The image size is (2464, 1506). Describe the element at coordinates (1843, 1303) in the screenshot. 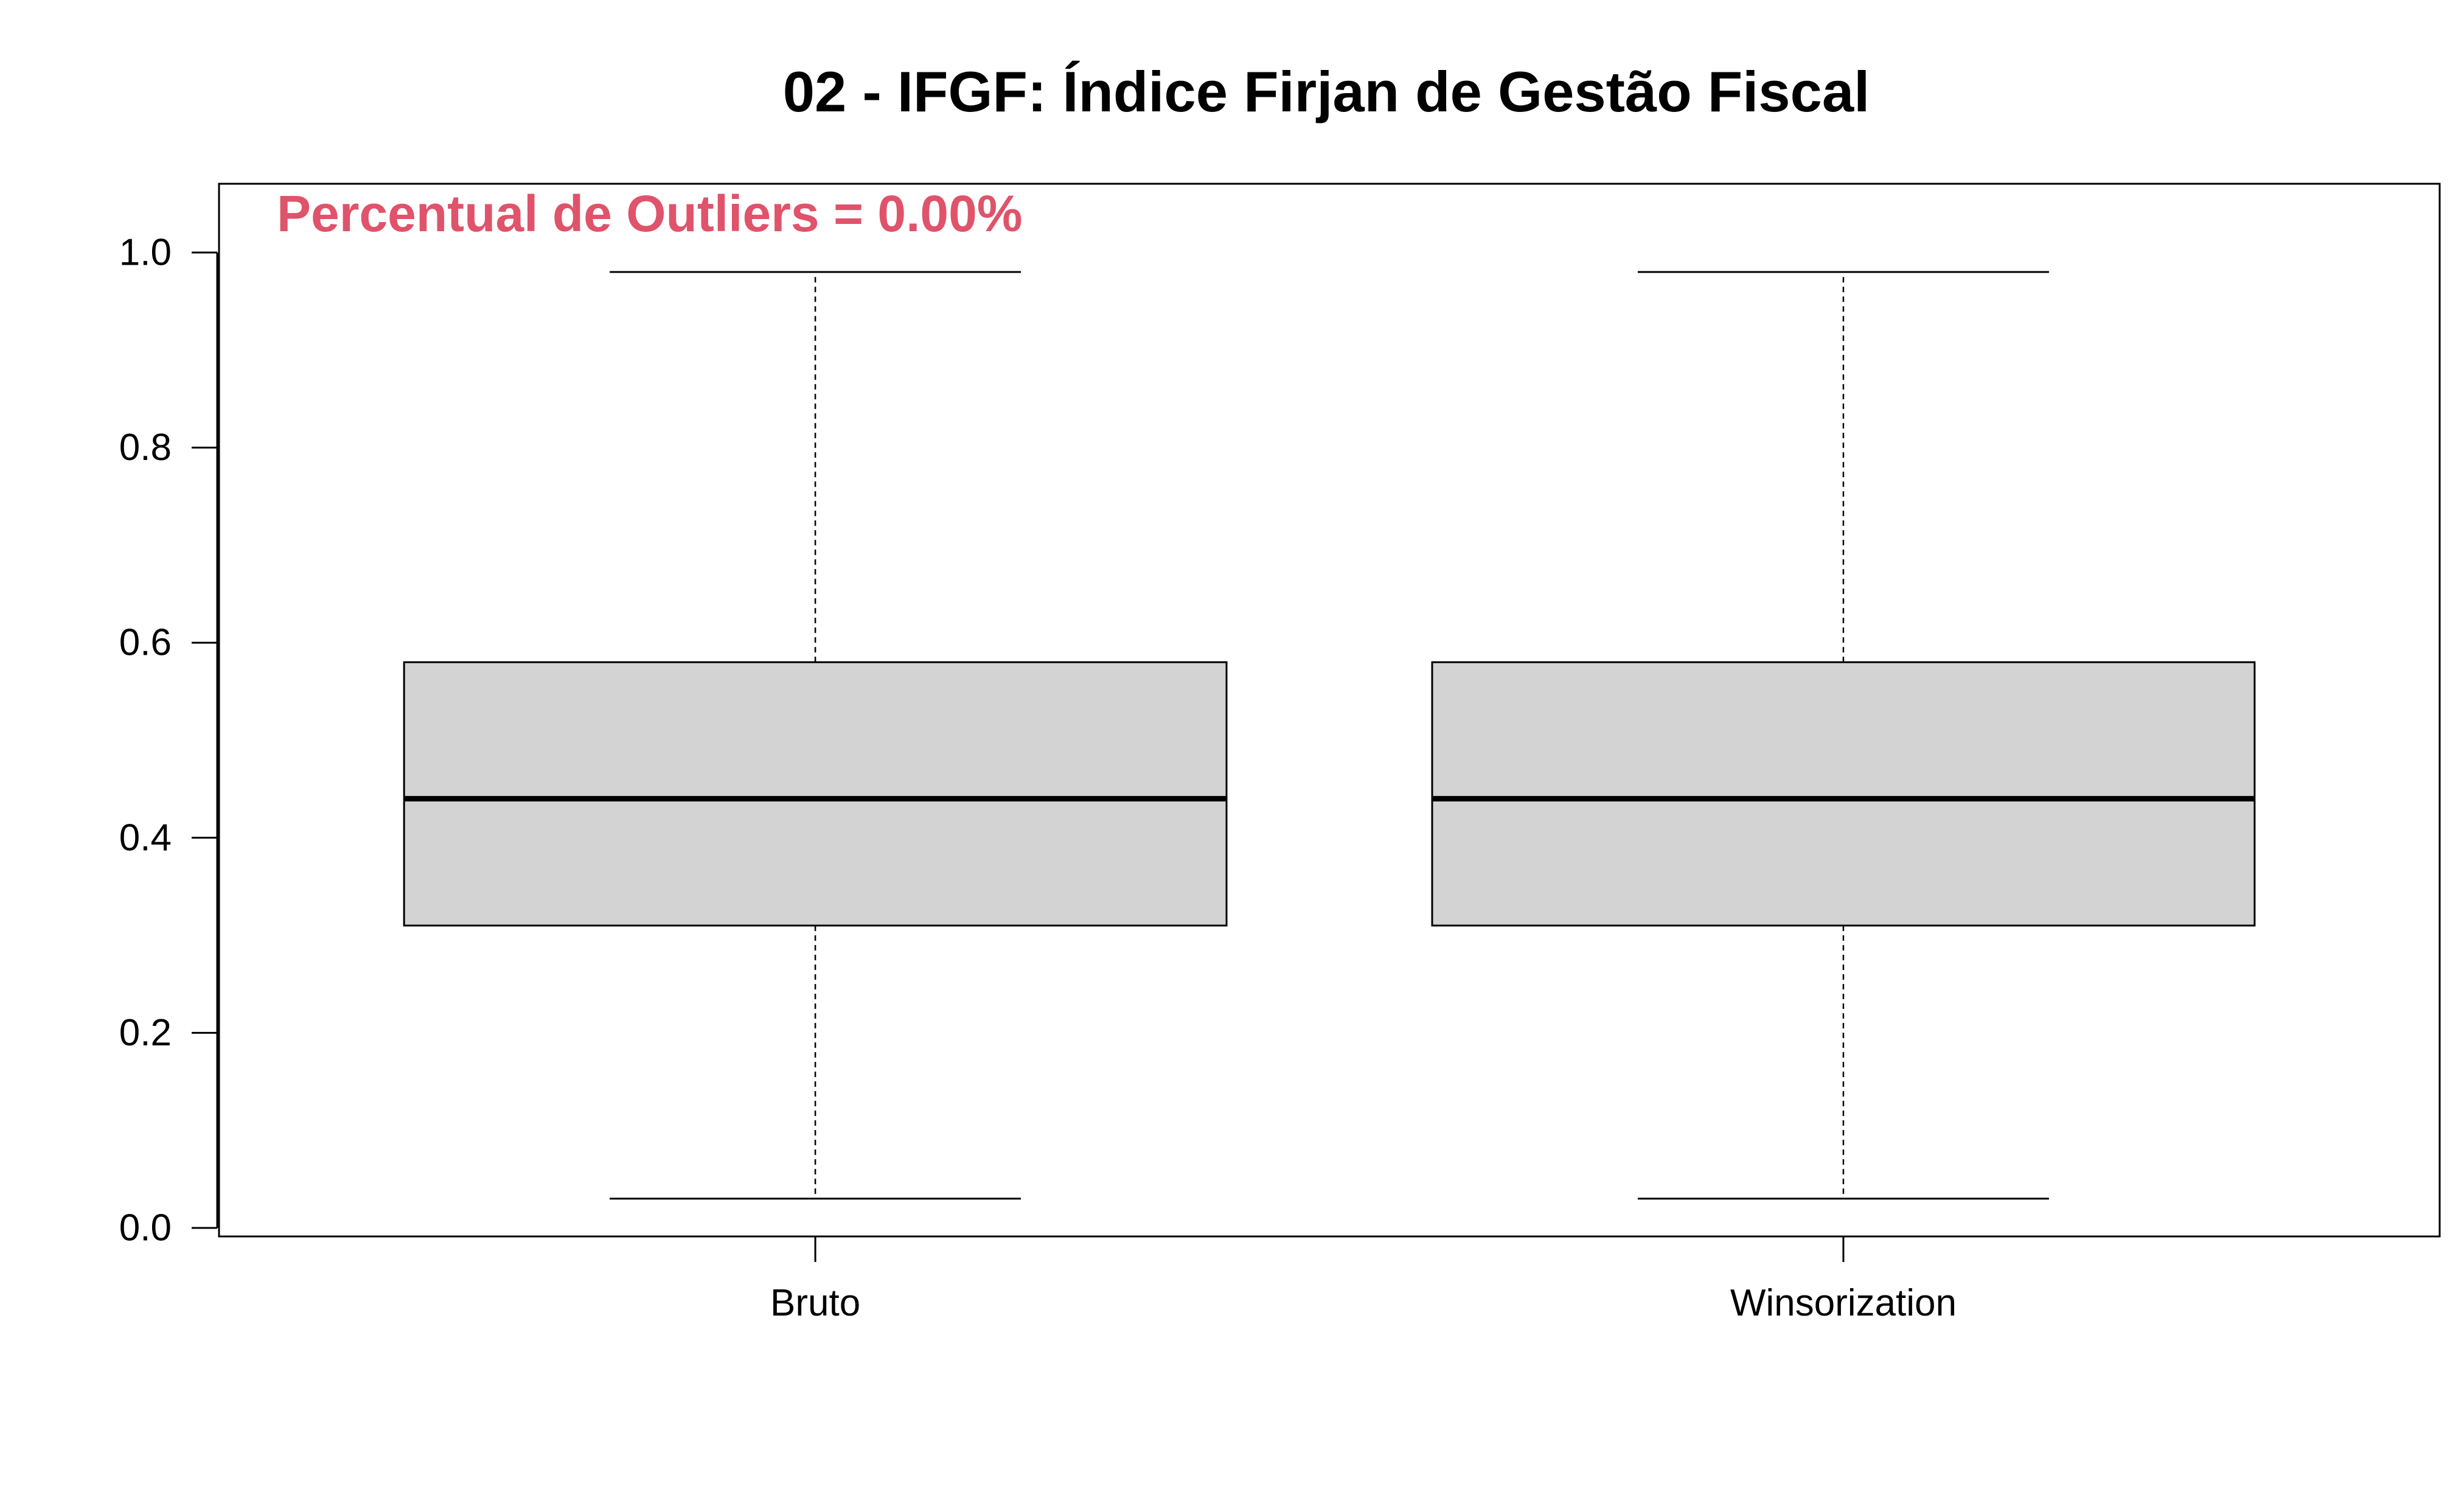

I see `x-tick-label-winsorization: Winsorization` at that location.